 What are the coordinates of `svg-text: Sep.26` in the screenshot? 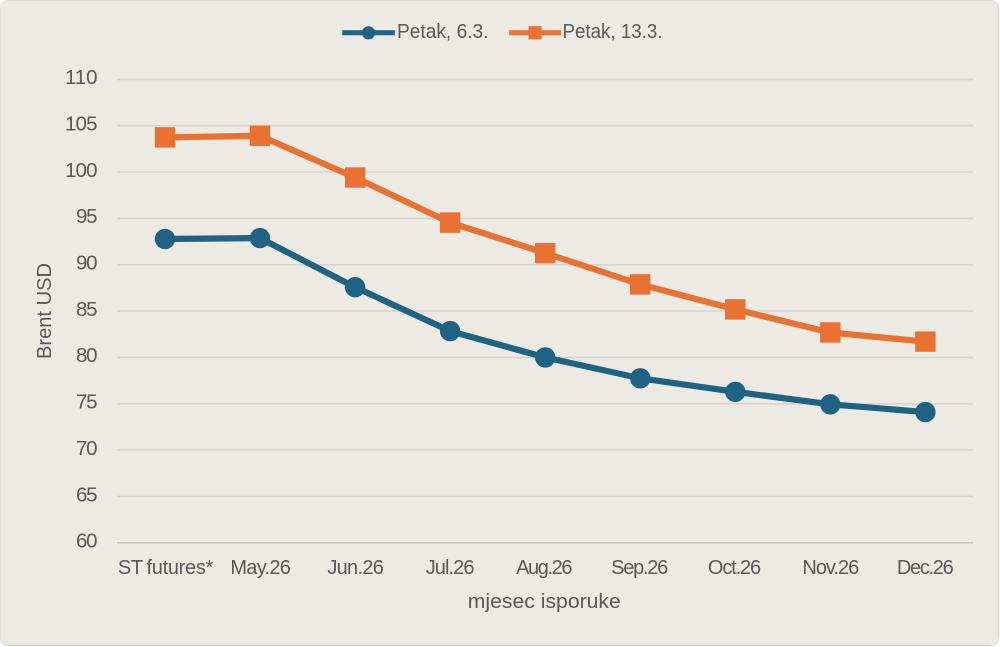 It's located at (639, 568).